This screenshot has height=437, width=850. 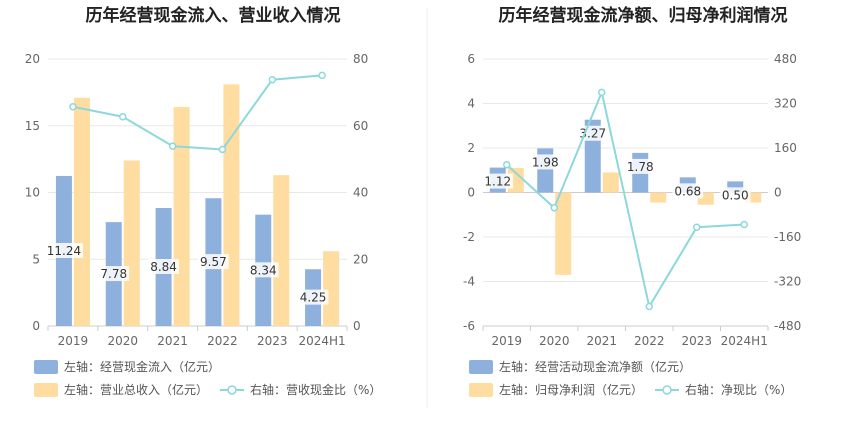 What do you see at coordinates (213, 15) in the screenshot?
I see `left-chart-title: 历年经营现金流入、营业收入情况` at bounding box center [213, 15].